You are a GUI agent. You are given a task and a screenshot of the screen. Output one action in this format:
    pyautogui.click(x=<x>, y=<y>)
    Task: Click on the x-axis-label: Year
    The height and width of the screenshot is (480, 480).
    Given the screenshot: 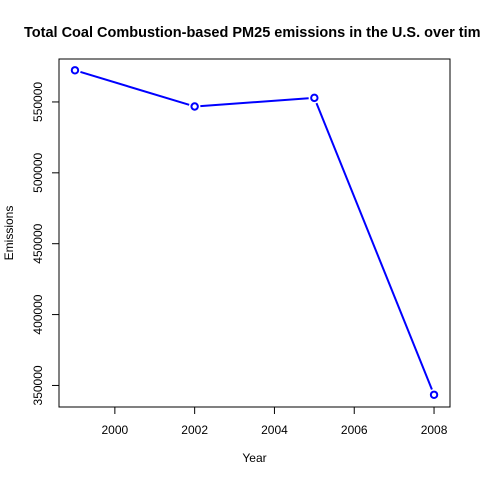 What is the action you would take?
    pyautogui.click(x=254, y=458)
    